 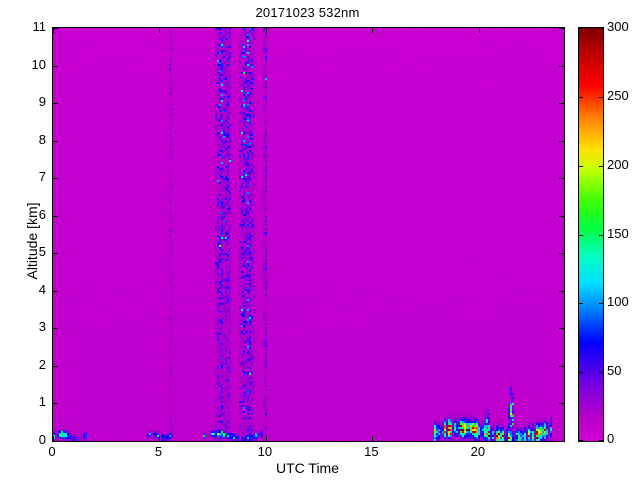 What do you see at coordinates (52, 451) in the screenshot?
I see `x-tick-label: 0` at bounding box center [52, 451].